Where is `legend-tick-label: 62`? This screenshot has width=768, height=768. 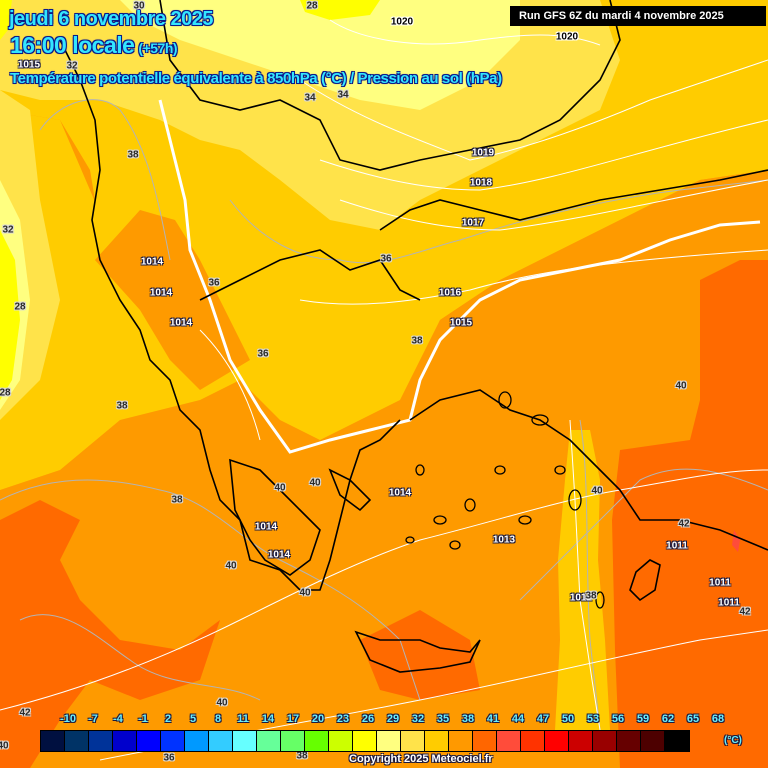 legend-tick-label: 62 is located at coordinates (668, 719).